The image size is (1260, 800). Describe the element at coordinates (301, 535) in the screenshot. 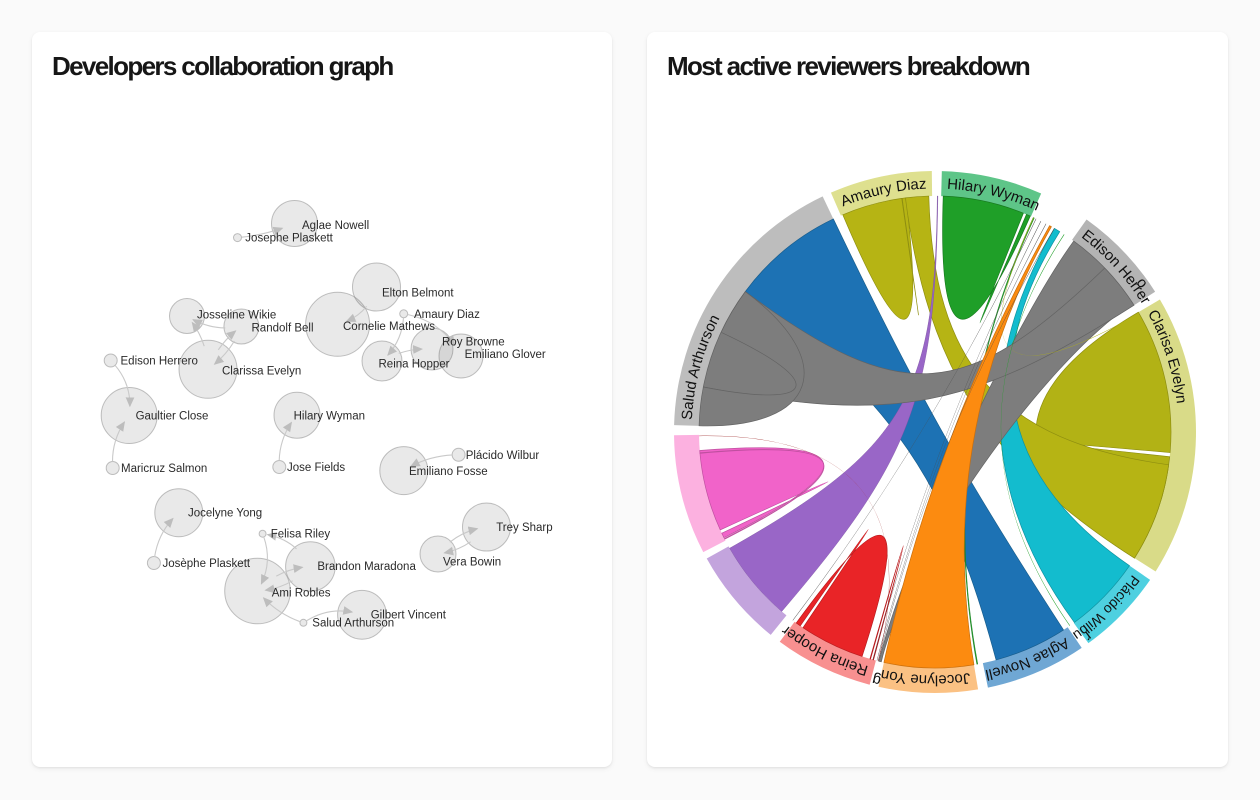

I see `svg-text: Felisa Riley` at that location.